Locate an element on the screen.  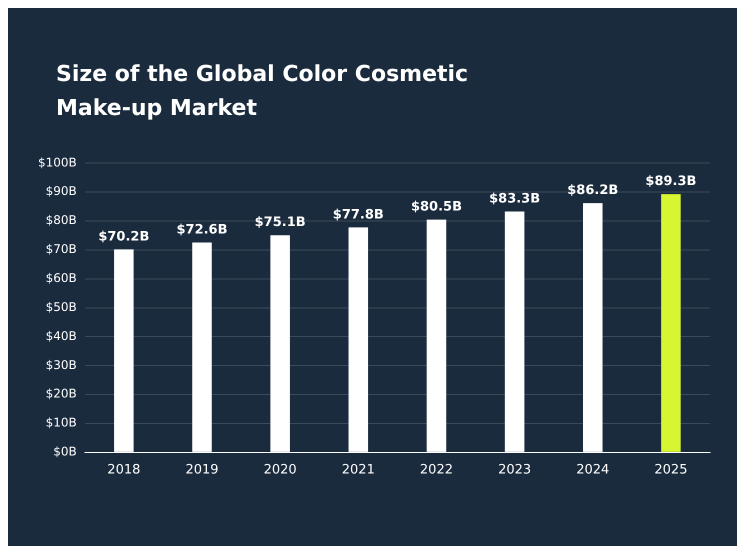
y-tick-label: $40B is located at coordinates (61, 335).